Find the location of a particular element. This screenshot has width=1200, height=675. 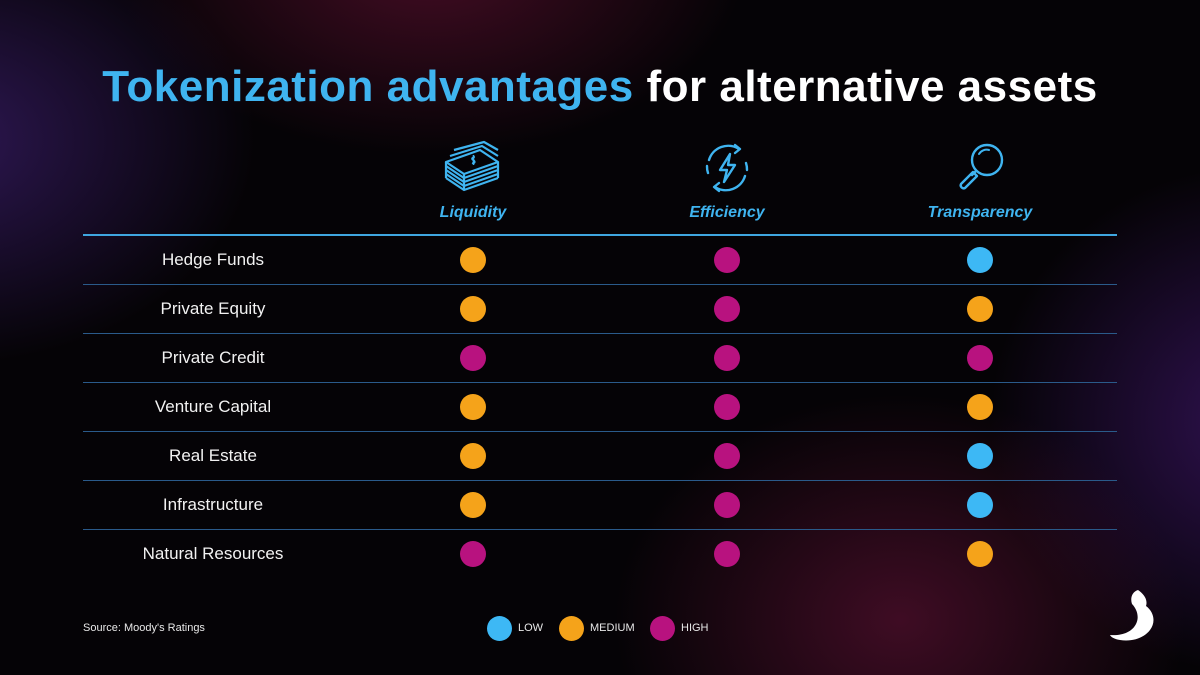

table-row: Real Estate is located at coordinates (600, 456).